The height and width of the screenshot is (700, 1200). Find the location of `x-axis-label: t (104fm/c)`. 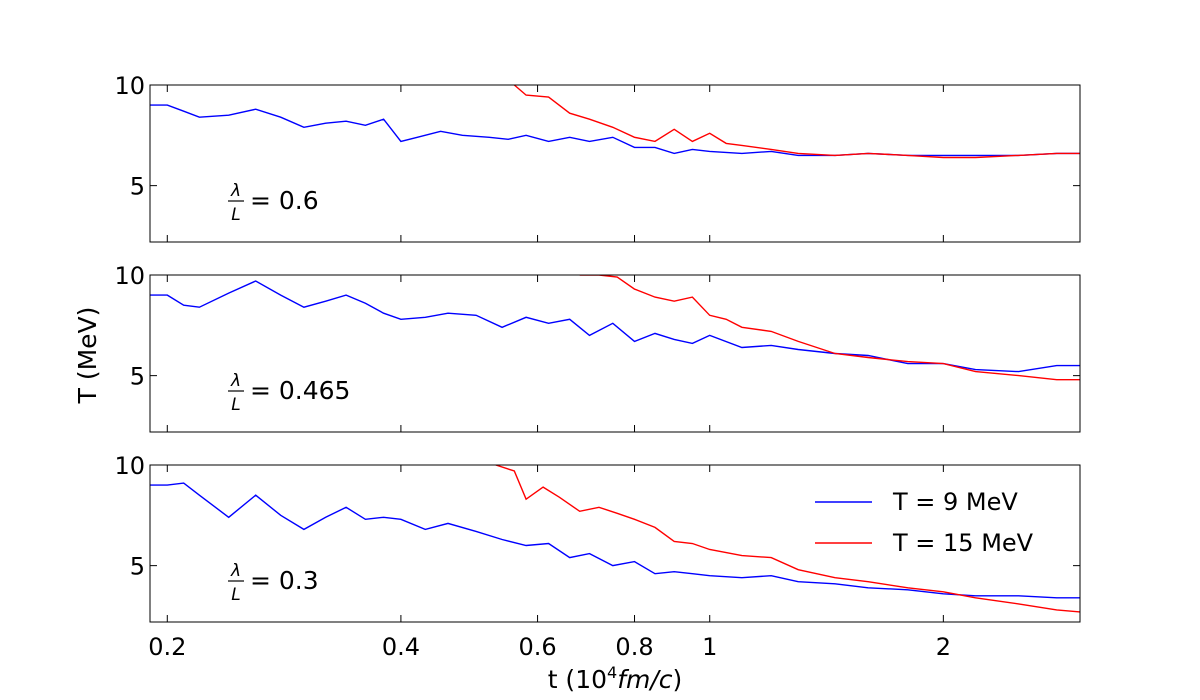

x-axis-label: t (104fm/c) is located at coordinates (615, 678).